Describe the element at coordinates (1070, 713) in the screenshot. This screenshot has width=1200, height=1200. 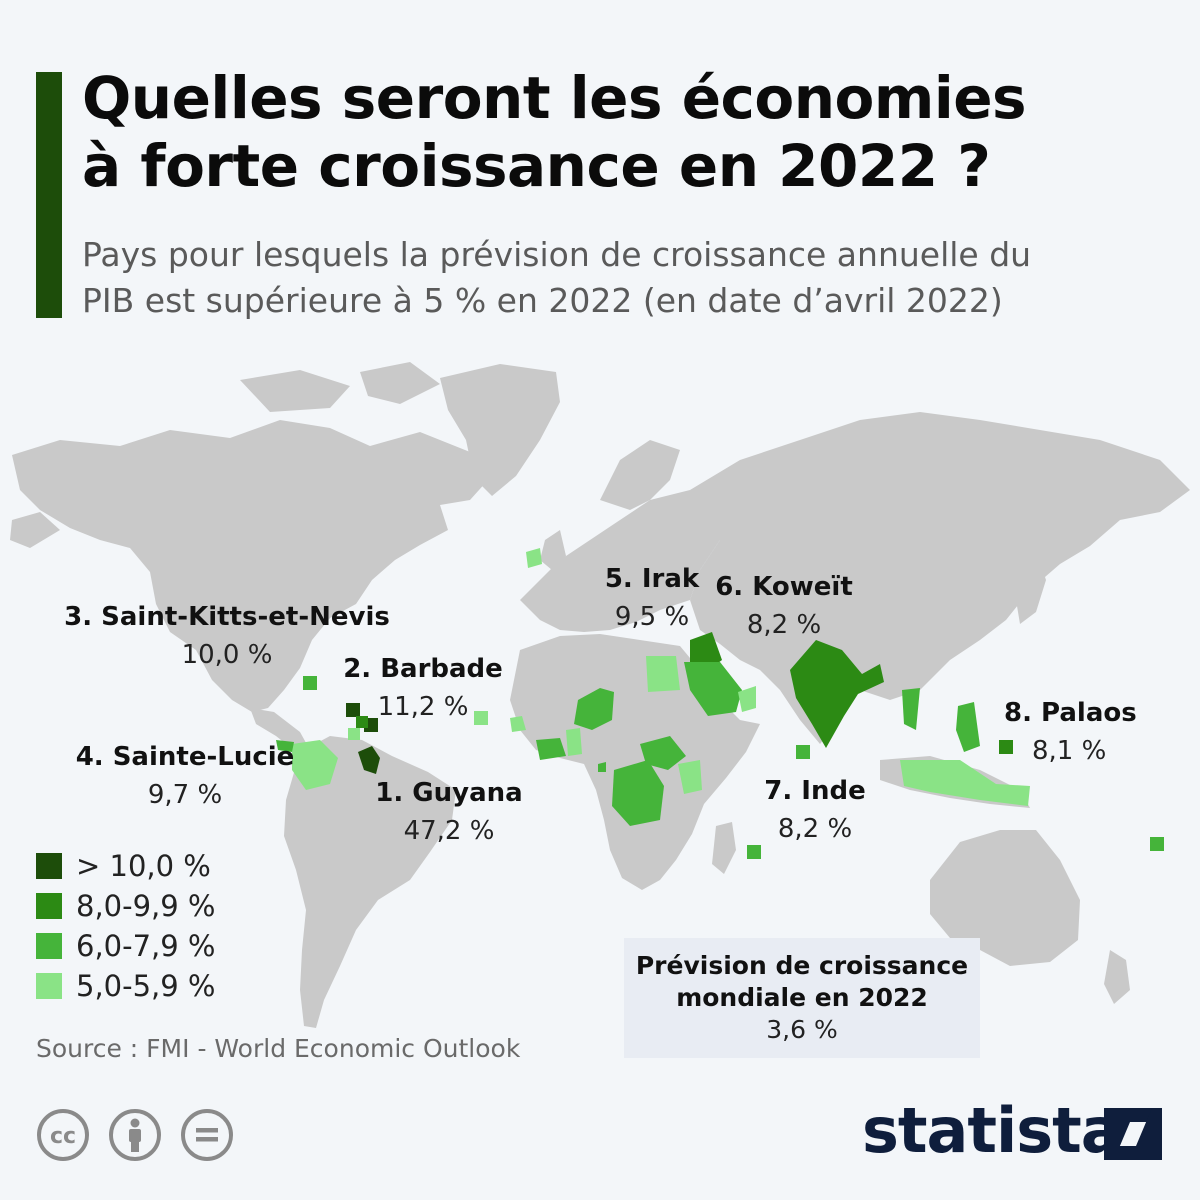
I see `callout-name: 8. Palaos` at that location.